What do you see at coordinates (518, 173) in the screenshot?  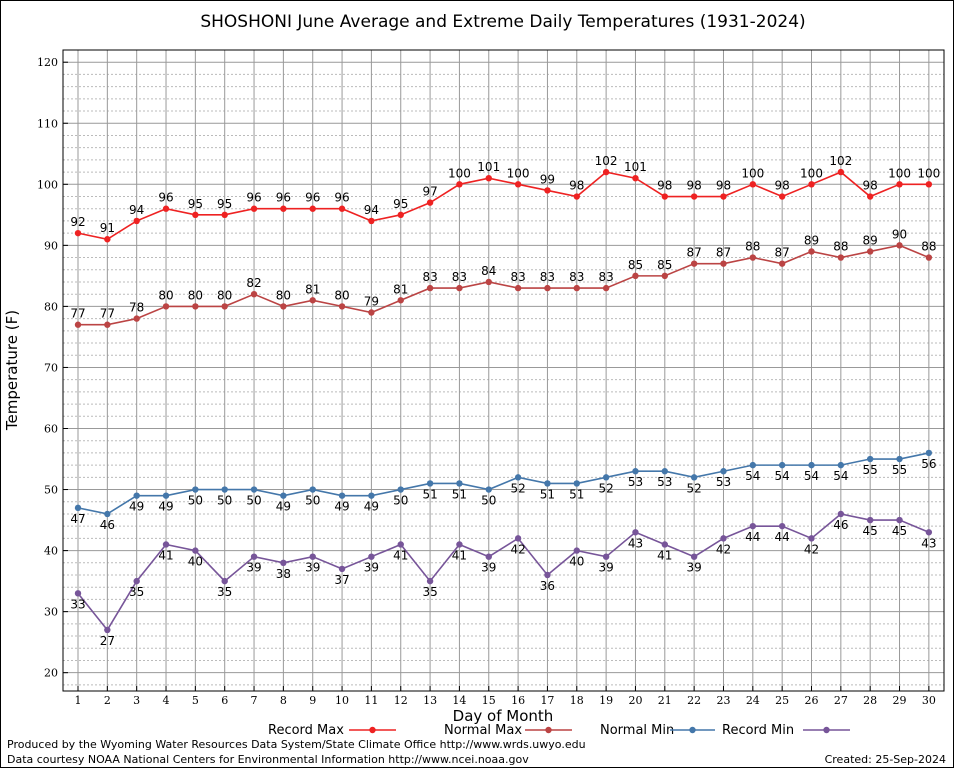 I see `data-label-record-max: 100` at bounding box center [518, 173].